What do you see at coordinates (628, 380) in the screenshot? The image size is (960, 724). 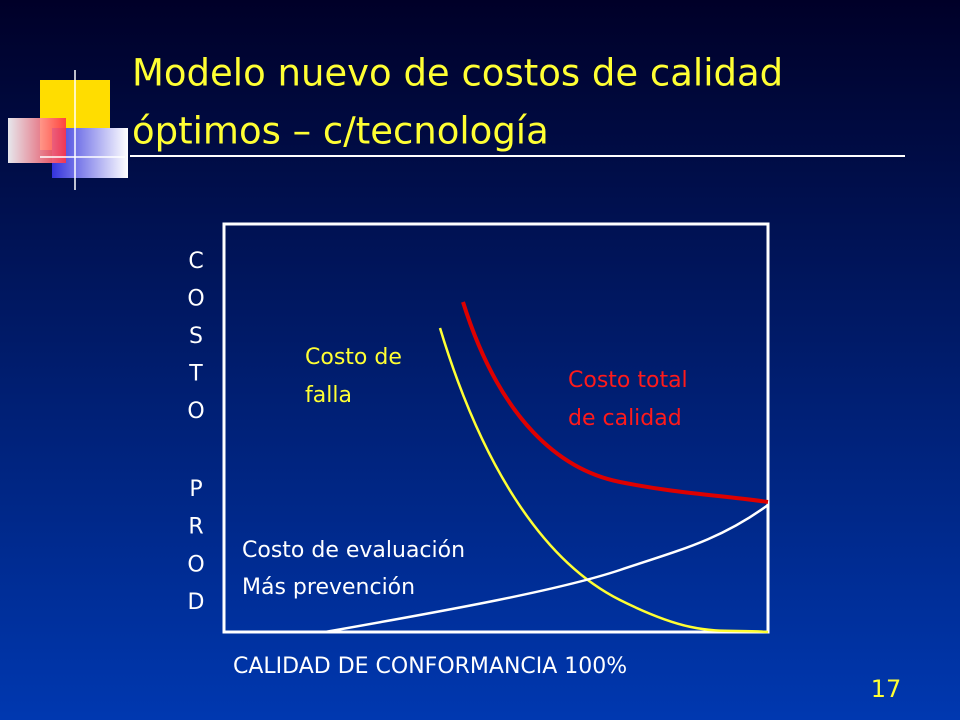 I see `curve-label: Costo total` at bounding box center [628, 380].